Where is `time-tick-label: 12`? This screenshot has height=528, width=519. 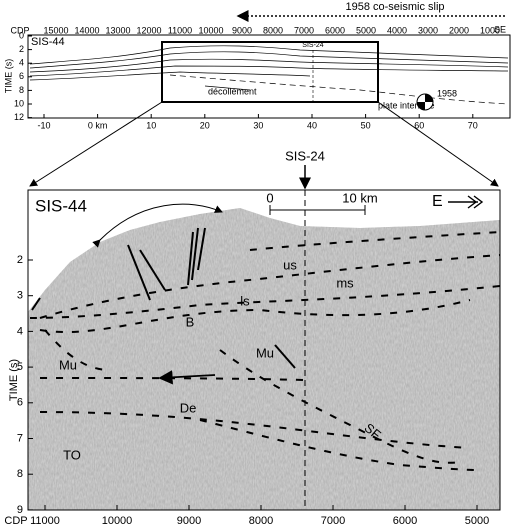
time-tick-label: 12 is located at coordinates (19, 117).